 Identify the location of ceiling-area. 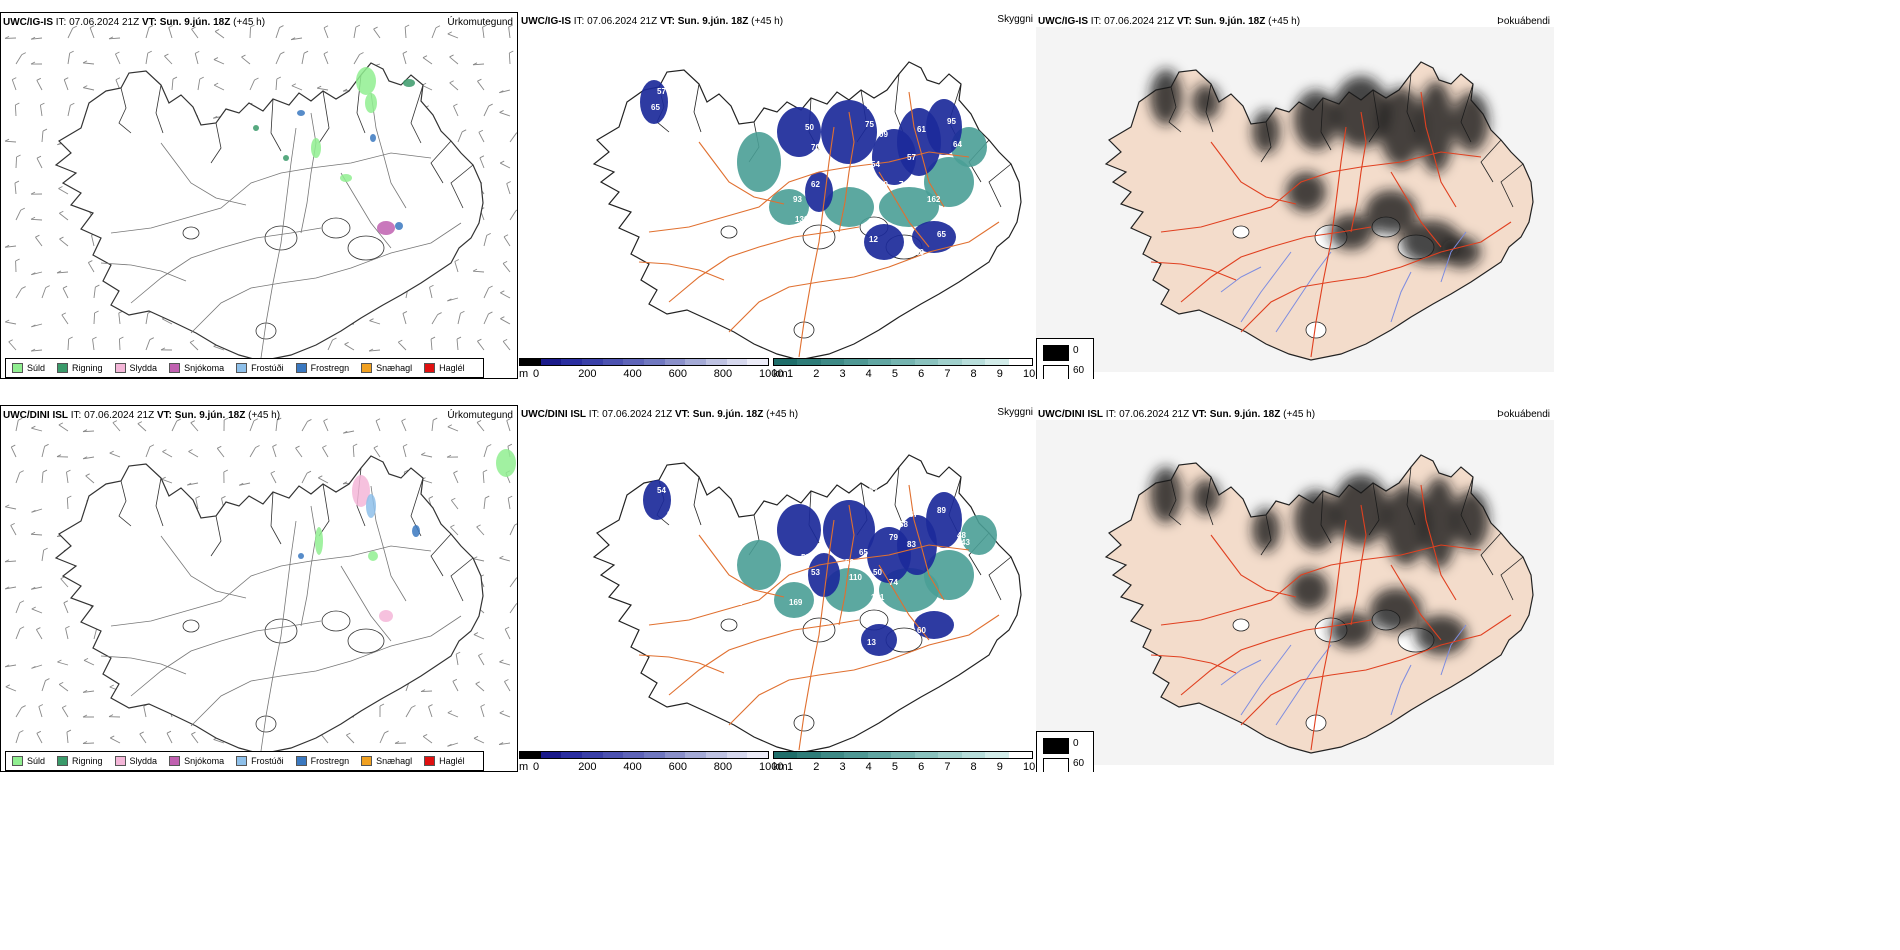
(849, 530).